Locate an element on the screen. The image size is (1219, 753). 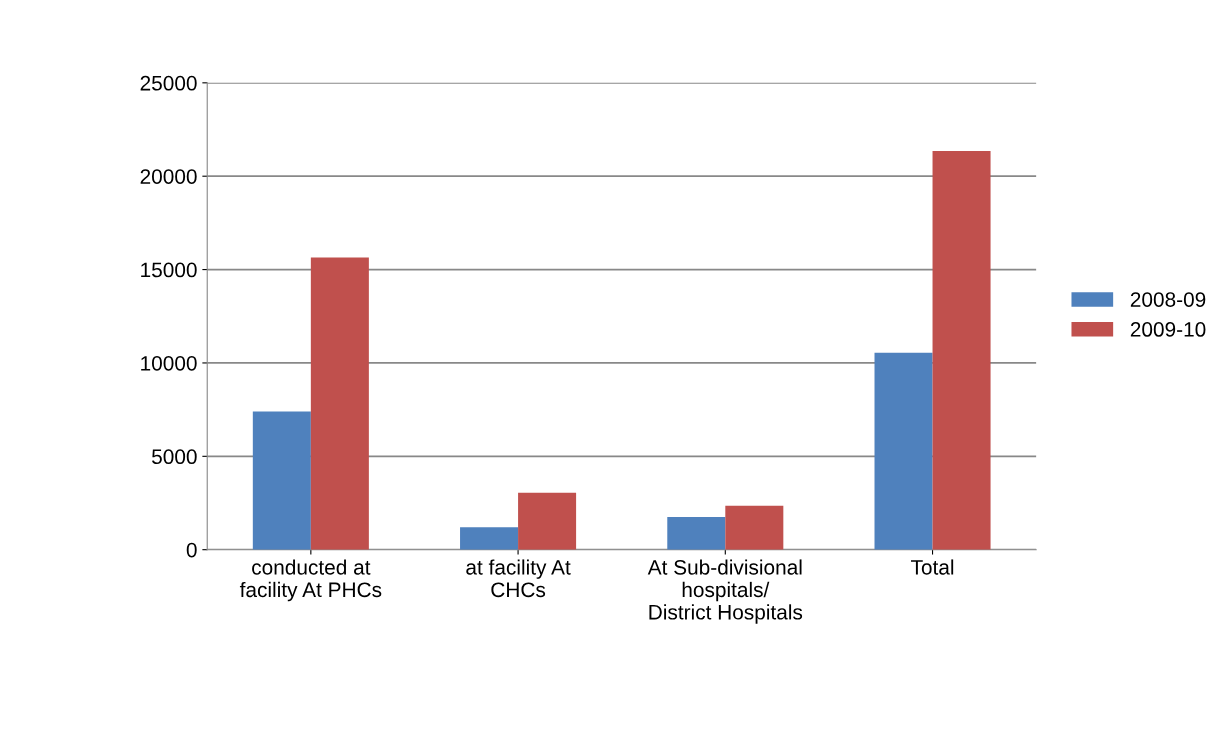
legend-label: 2009-10 is located at coordinates (1168, 329).